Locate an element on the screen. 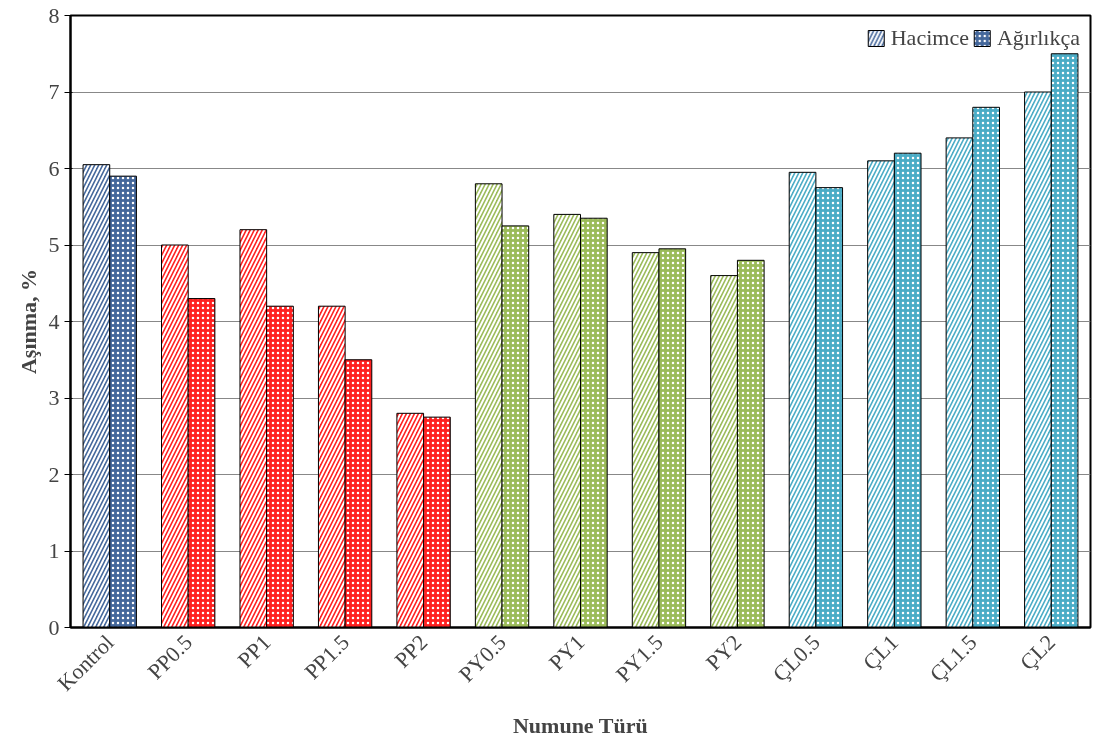 The image size is (1107, 749). y-tick-label: 3 is located at coordinates (54, 397).